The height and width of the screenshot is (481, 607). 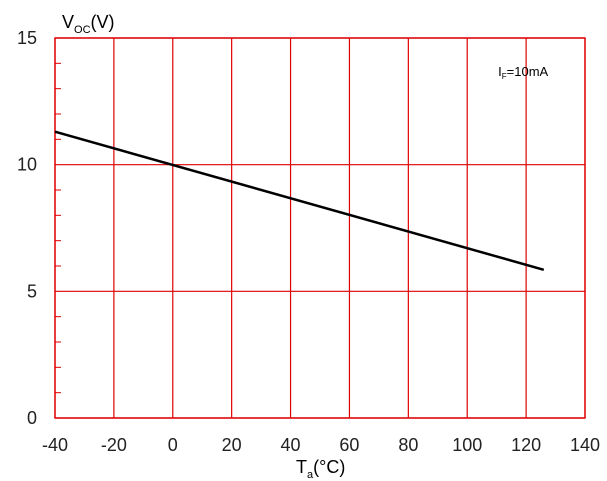 I want to click on y-axis-title: VOC(V), so click(x=88, y=24).